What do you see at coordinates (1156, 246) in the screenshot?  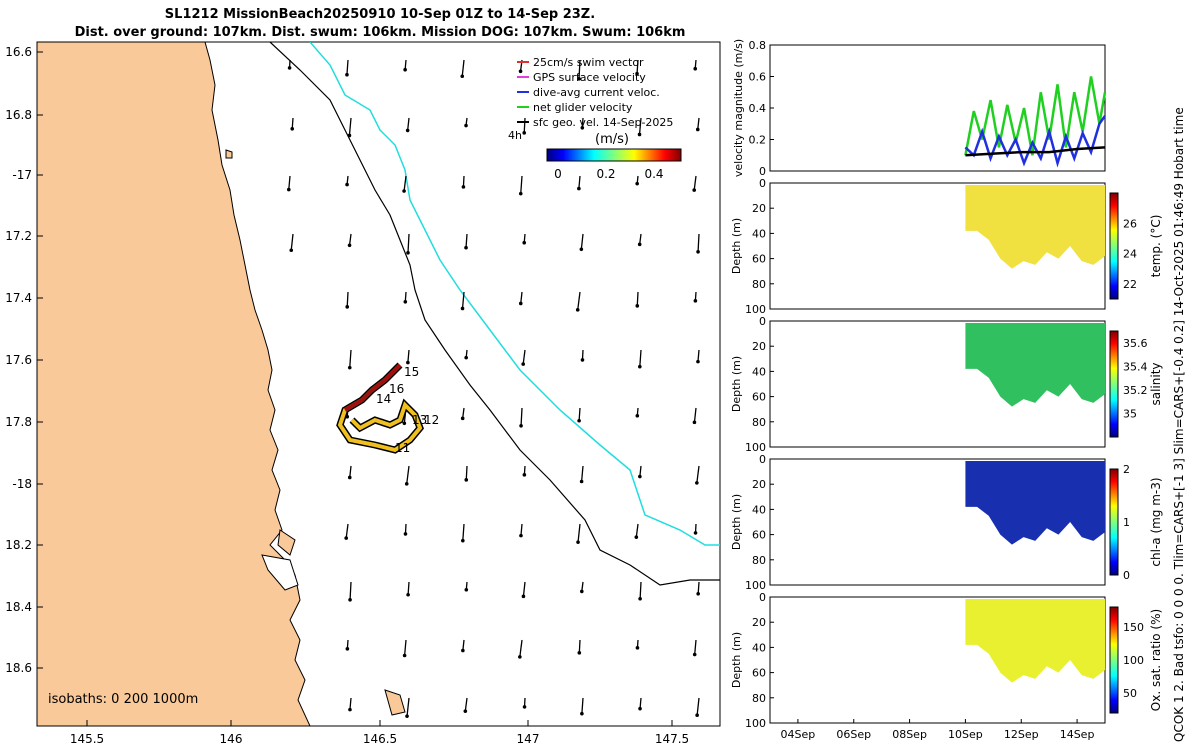 I see `colorbar-label: temp. (°C)` at bounding box center [1156, 246].